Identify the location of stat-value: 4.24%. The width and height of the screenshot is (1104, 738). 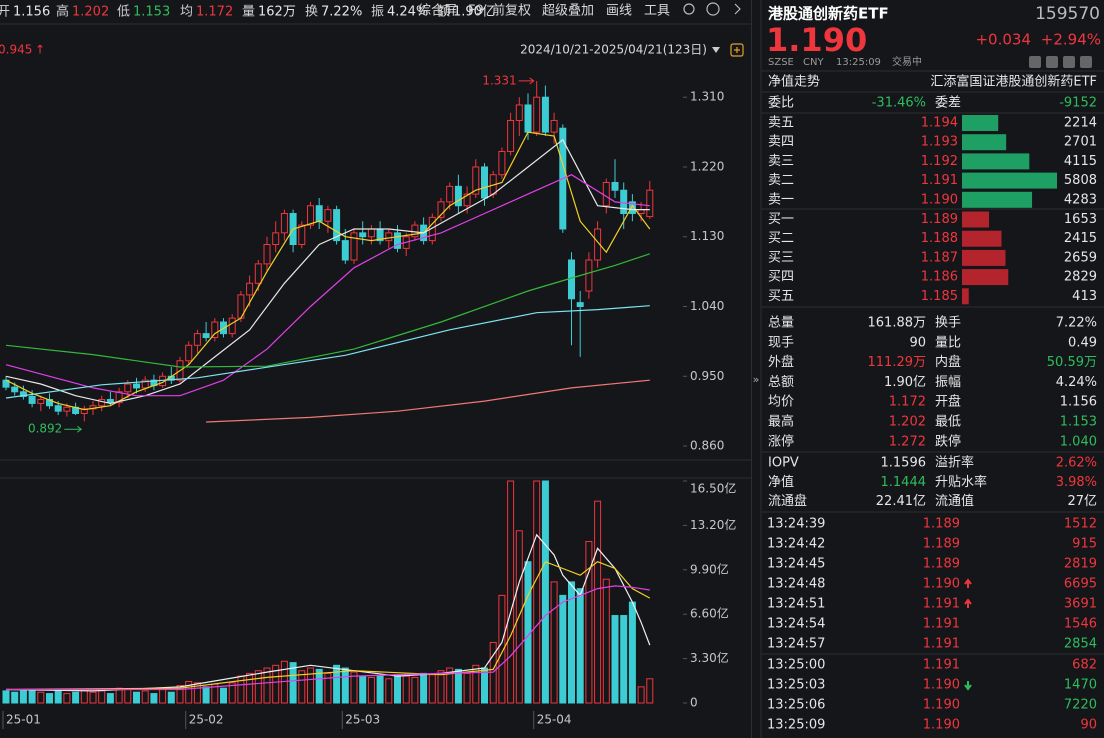
(1076, 382).